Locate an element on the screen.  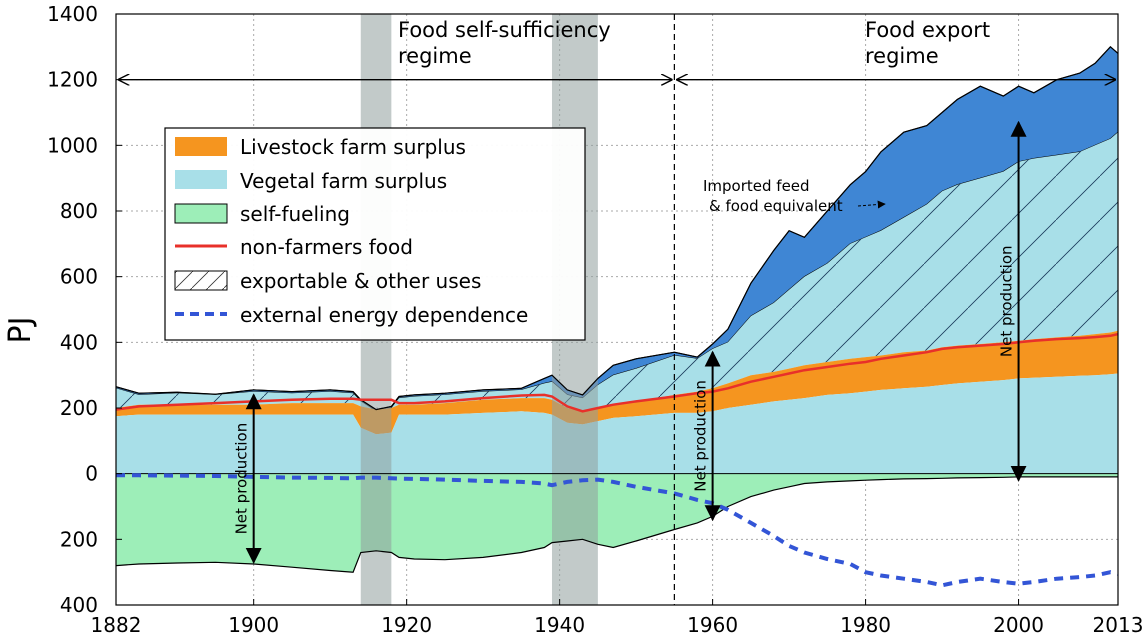
y-axis-label: PJ is located at coordinates (20, 330).